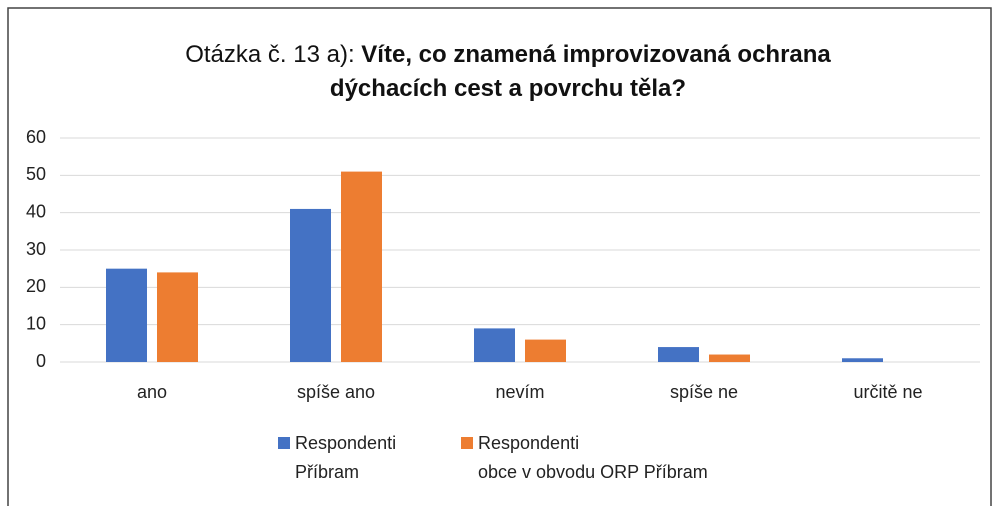 Image resolution: width=999 pixels, height=506 pixels. I want to click on title-prefix: Otázka č. 13 a):, so click(270, 54).